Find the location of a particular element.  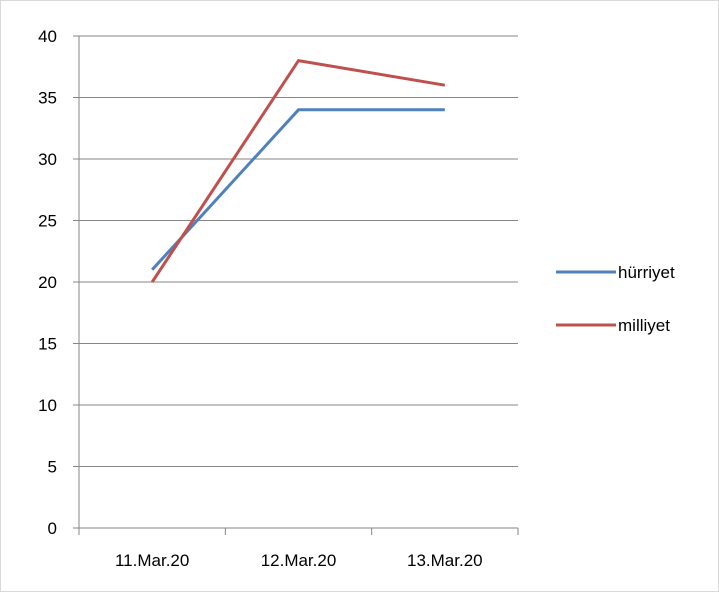

y-tick-label-35: 35 is located at coordinates (47, 98).